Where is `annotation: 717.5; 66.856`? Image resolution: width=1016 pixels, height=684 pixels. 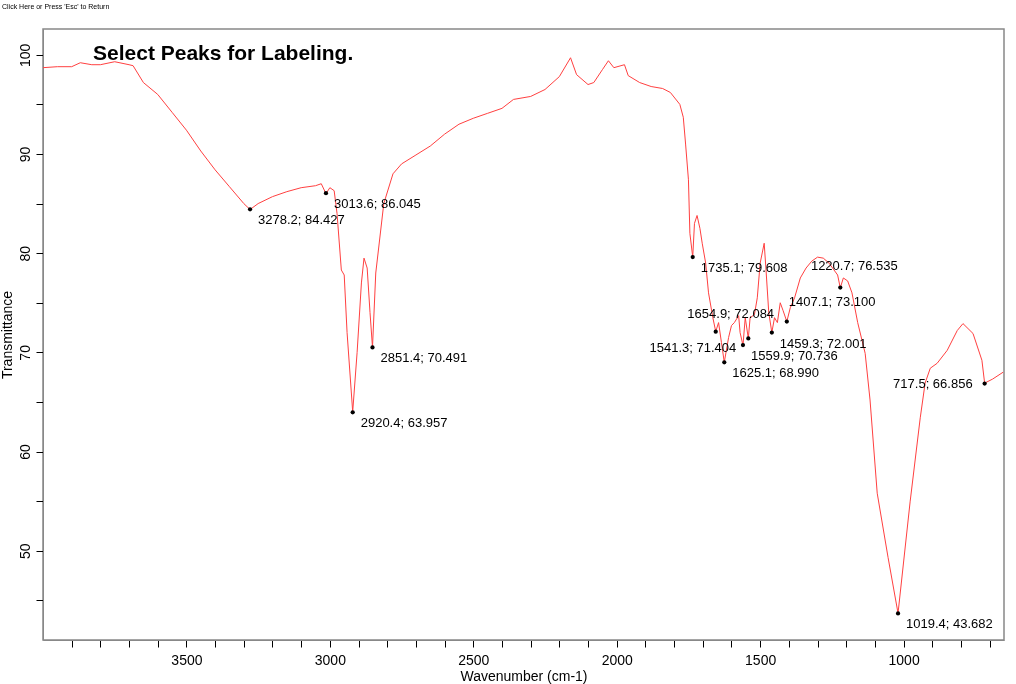 annotation: 717.5; 66.856 is located at coordinates (933, 383).